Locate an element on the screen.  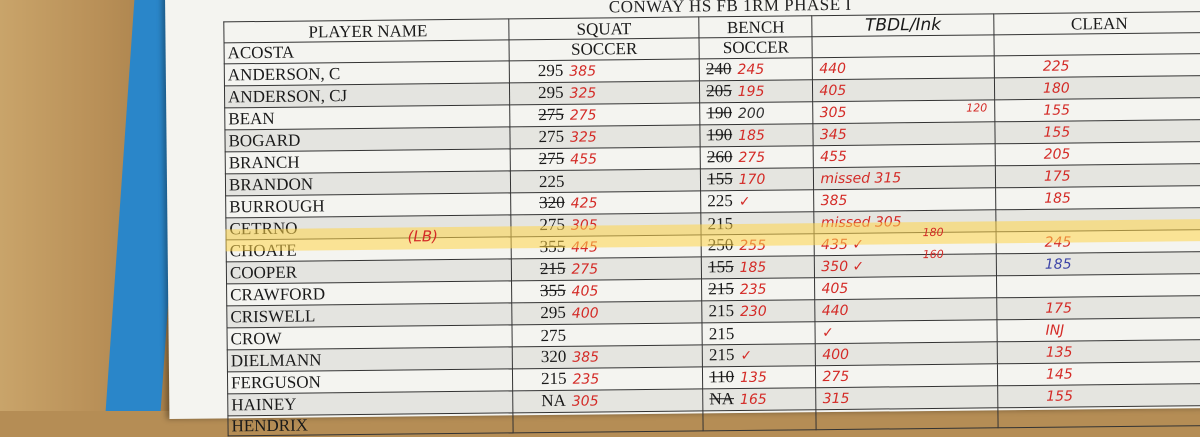
player-name: BRANCH is located at coordinates (368, 161).